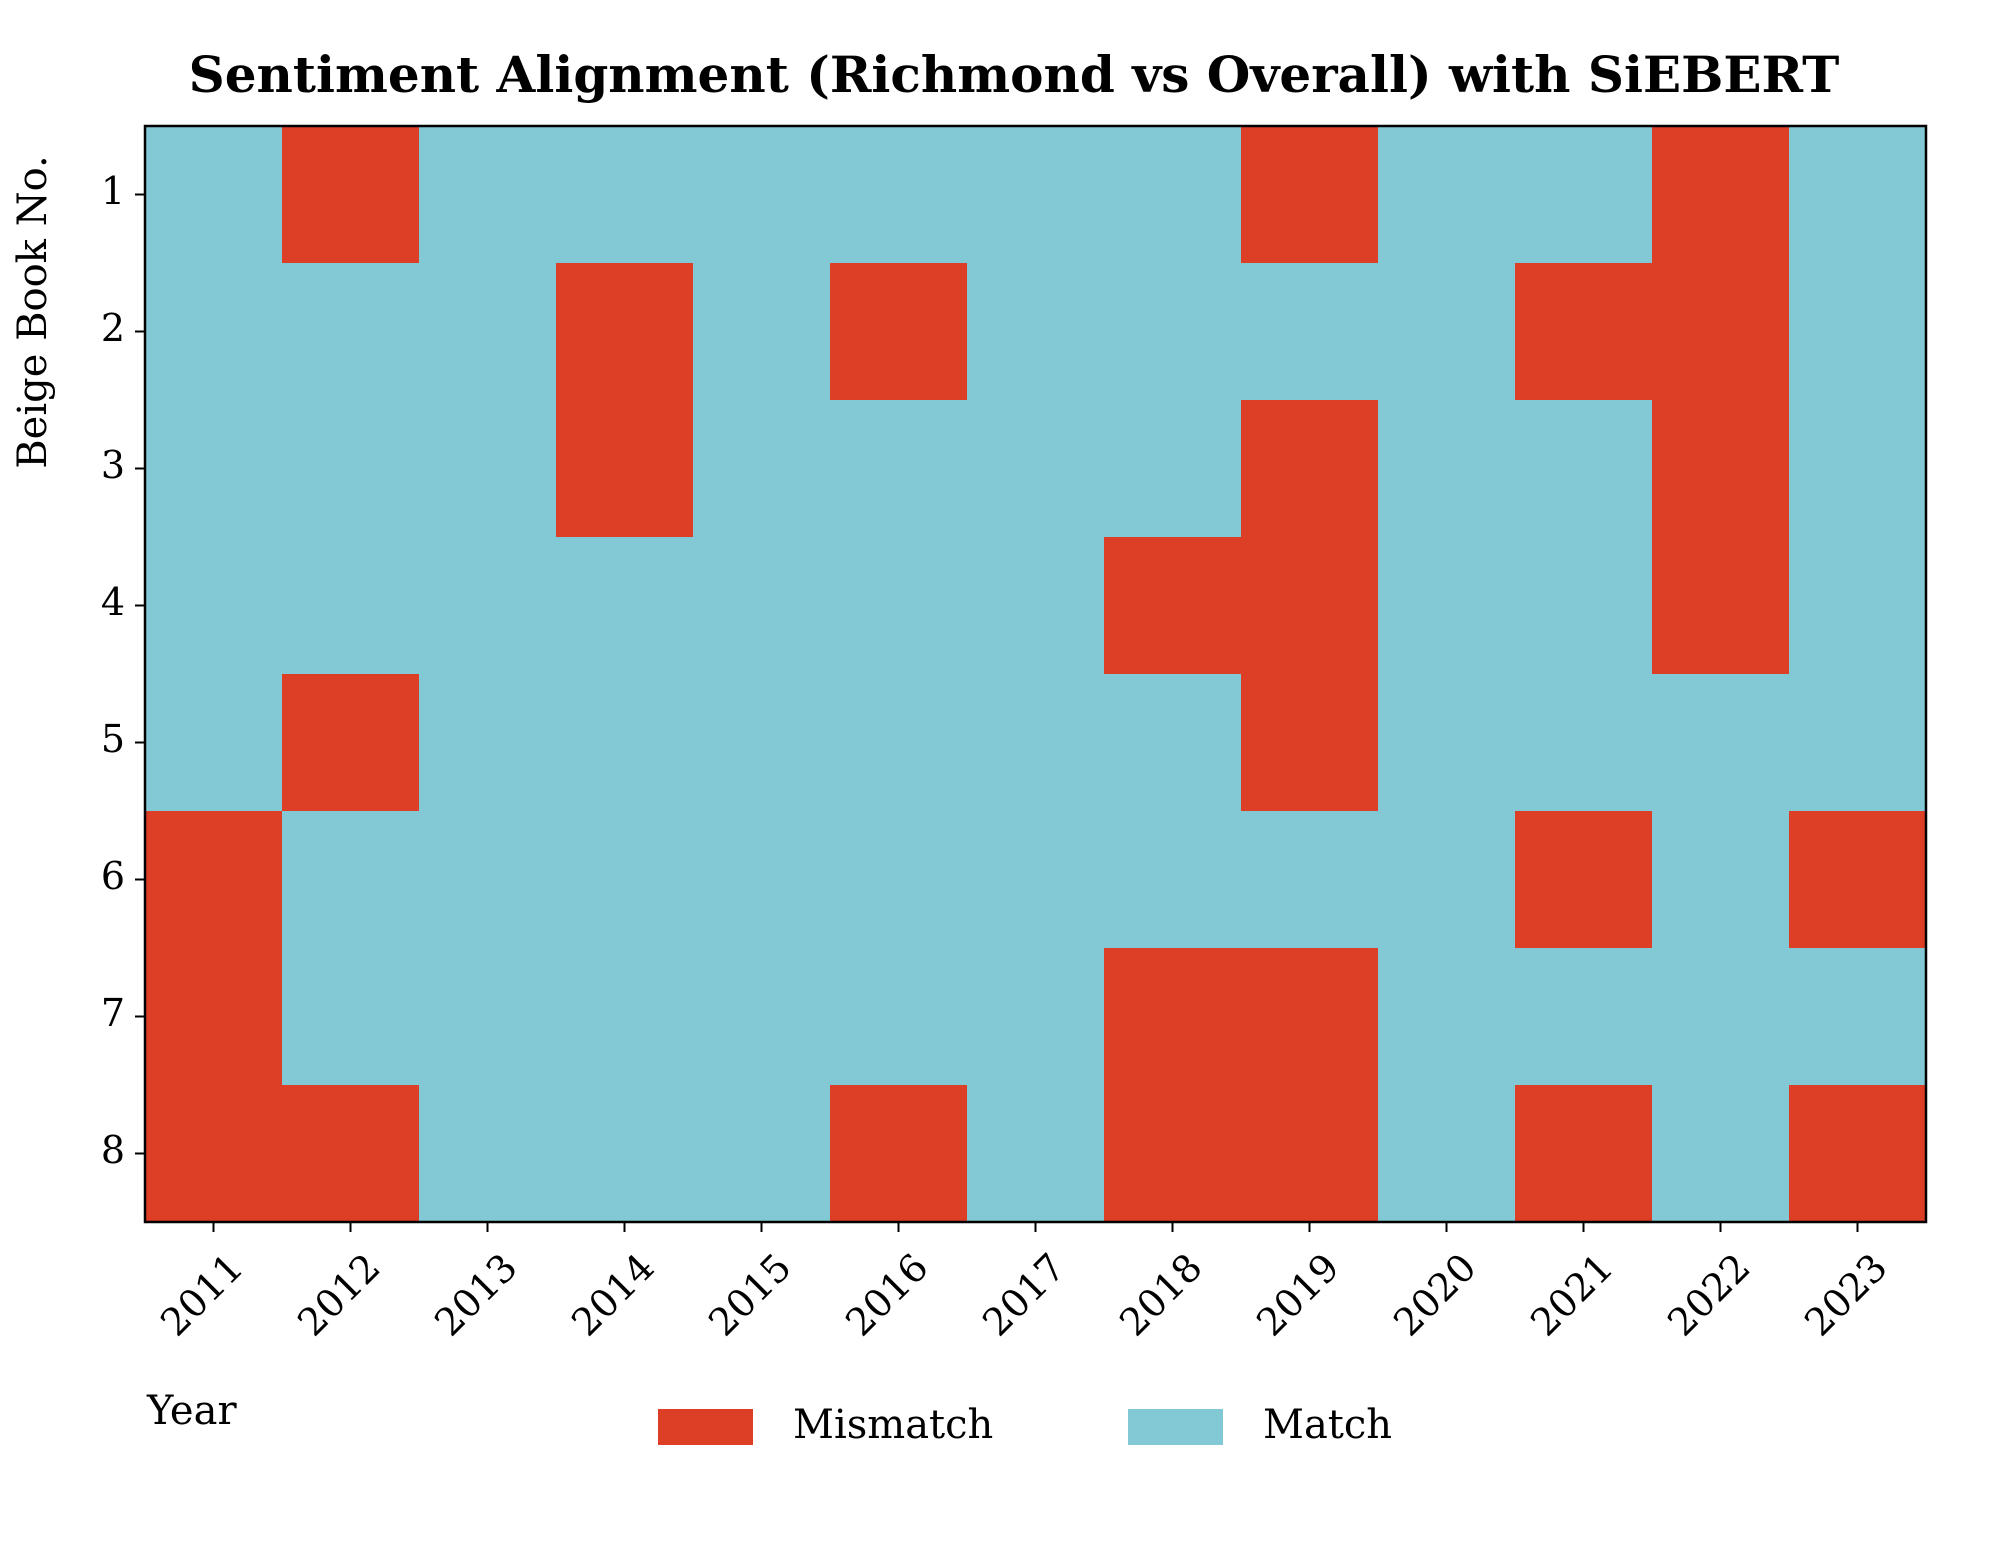 The height and width of the screenshot is (1548, 2000). What do you see at coordinates (113, 602) in the screenshot?
I see `y-tick-label: 4` at bounding box center [113, 602].